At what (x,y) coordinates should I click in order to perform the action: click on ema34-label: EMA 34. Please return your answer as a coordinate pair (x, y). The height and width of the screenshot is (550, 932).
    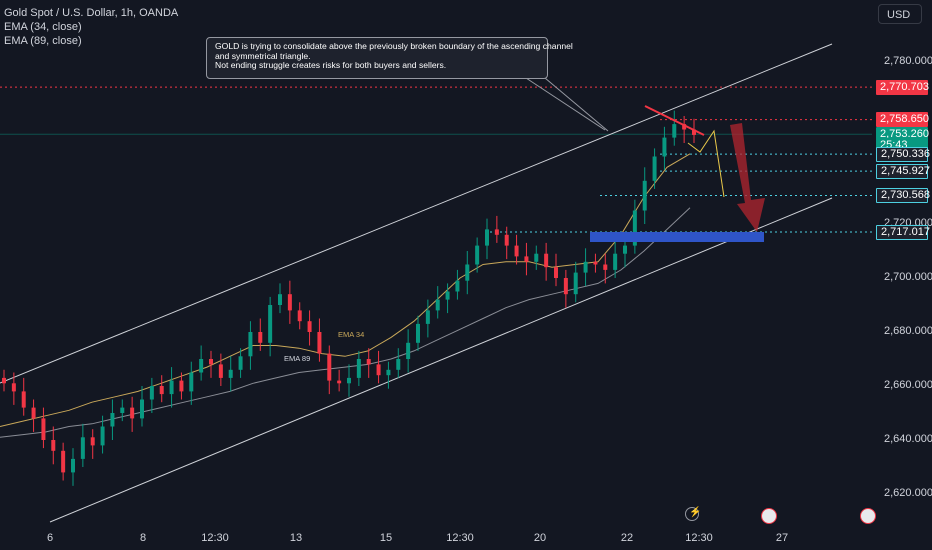
    Looking at the image, I should click on (351, 334).